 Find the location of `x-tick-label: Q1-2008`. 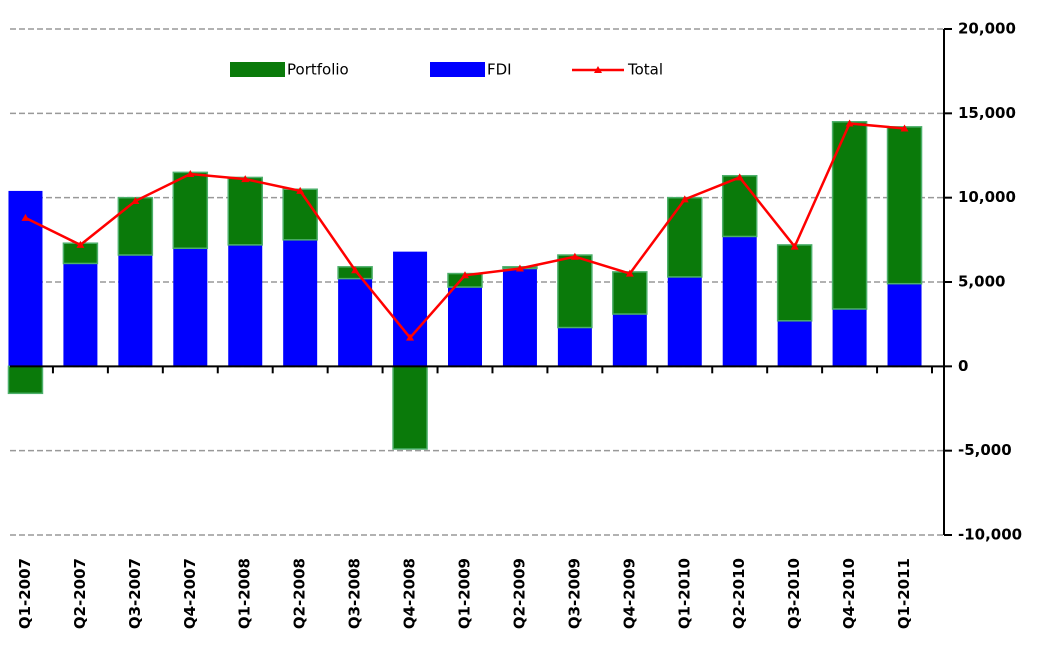

x-tick-label: Q1-2008 is located at coordinates (245, 593).